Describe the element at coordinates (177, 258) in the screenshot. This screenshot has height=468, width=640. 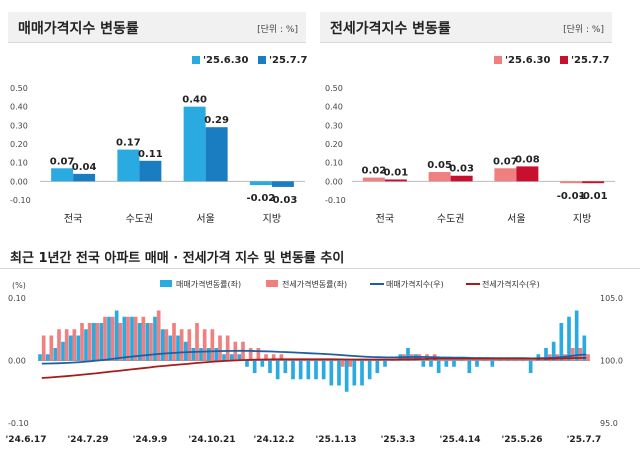
I see `trend-title: 최근 1년간 전국 아파트 매매 · 전세가격 지수 및 변동률 추이` at that location.